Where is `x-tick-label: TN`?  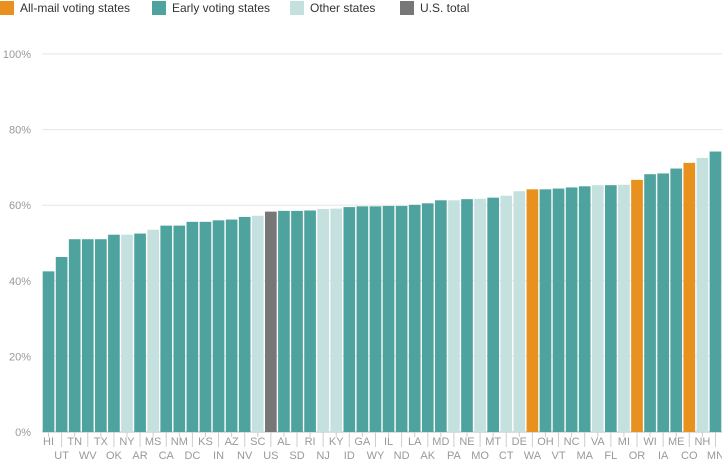 x-tick-label: TN is located at coordinates (74, 442).